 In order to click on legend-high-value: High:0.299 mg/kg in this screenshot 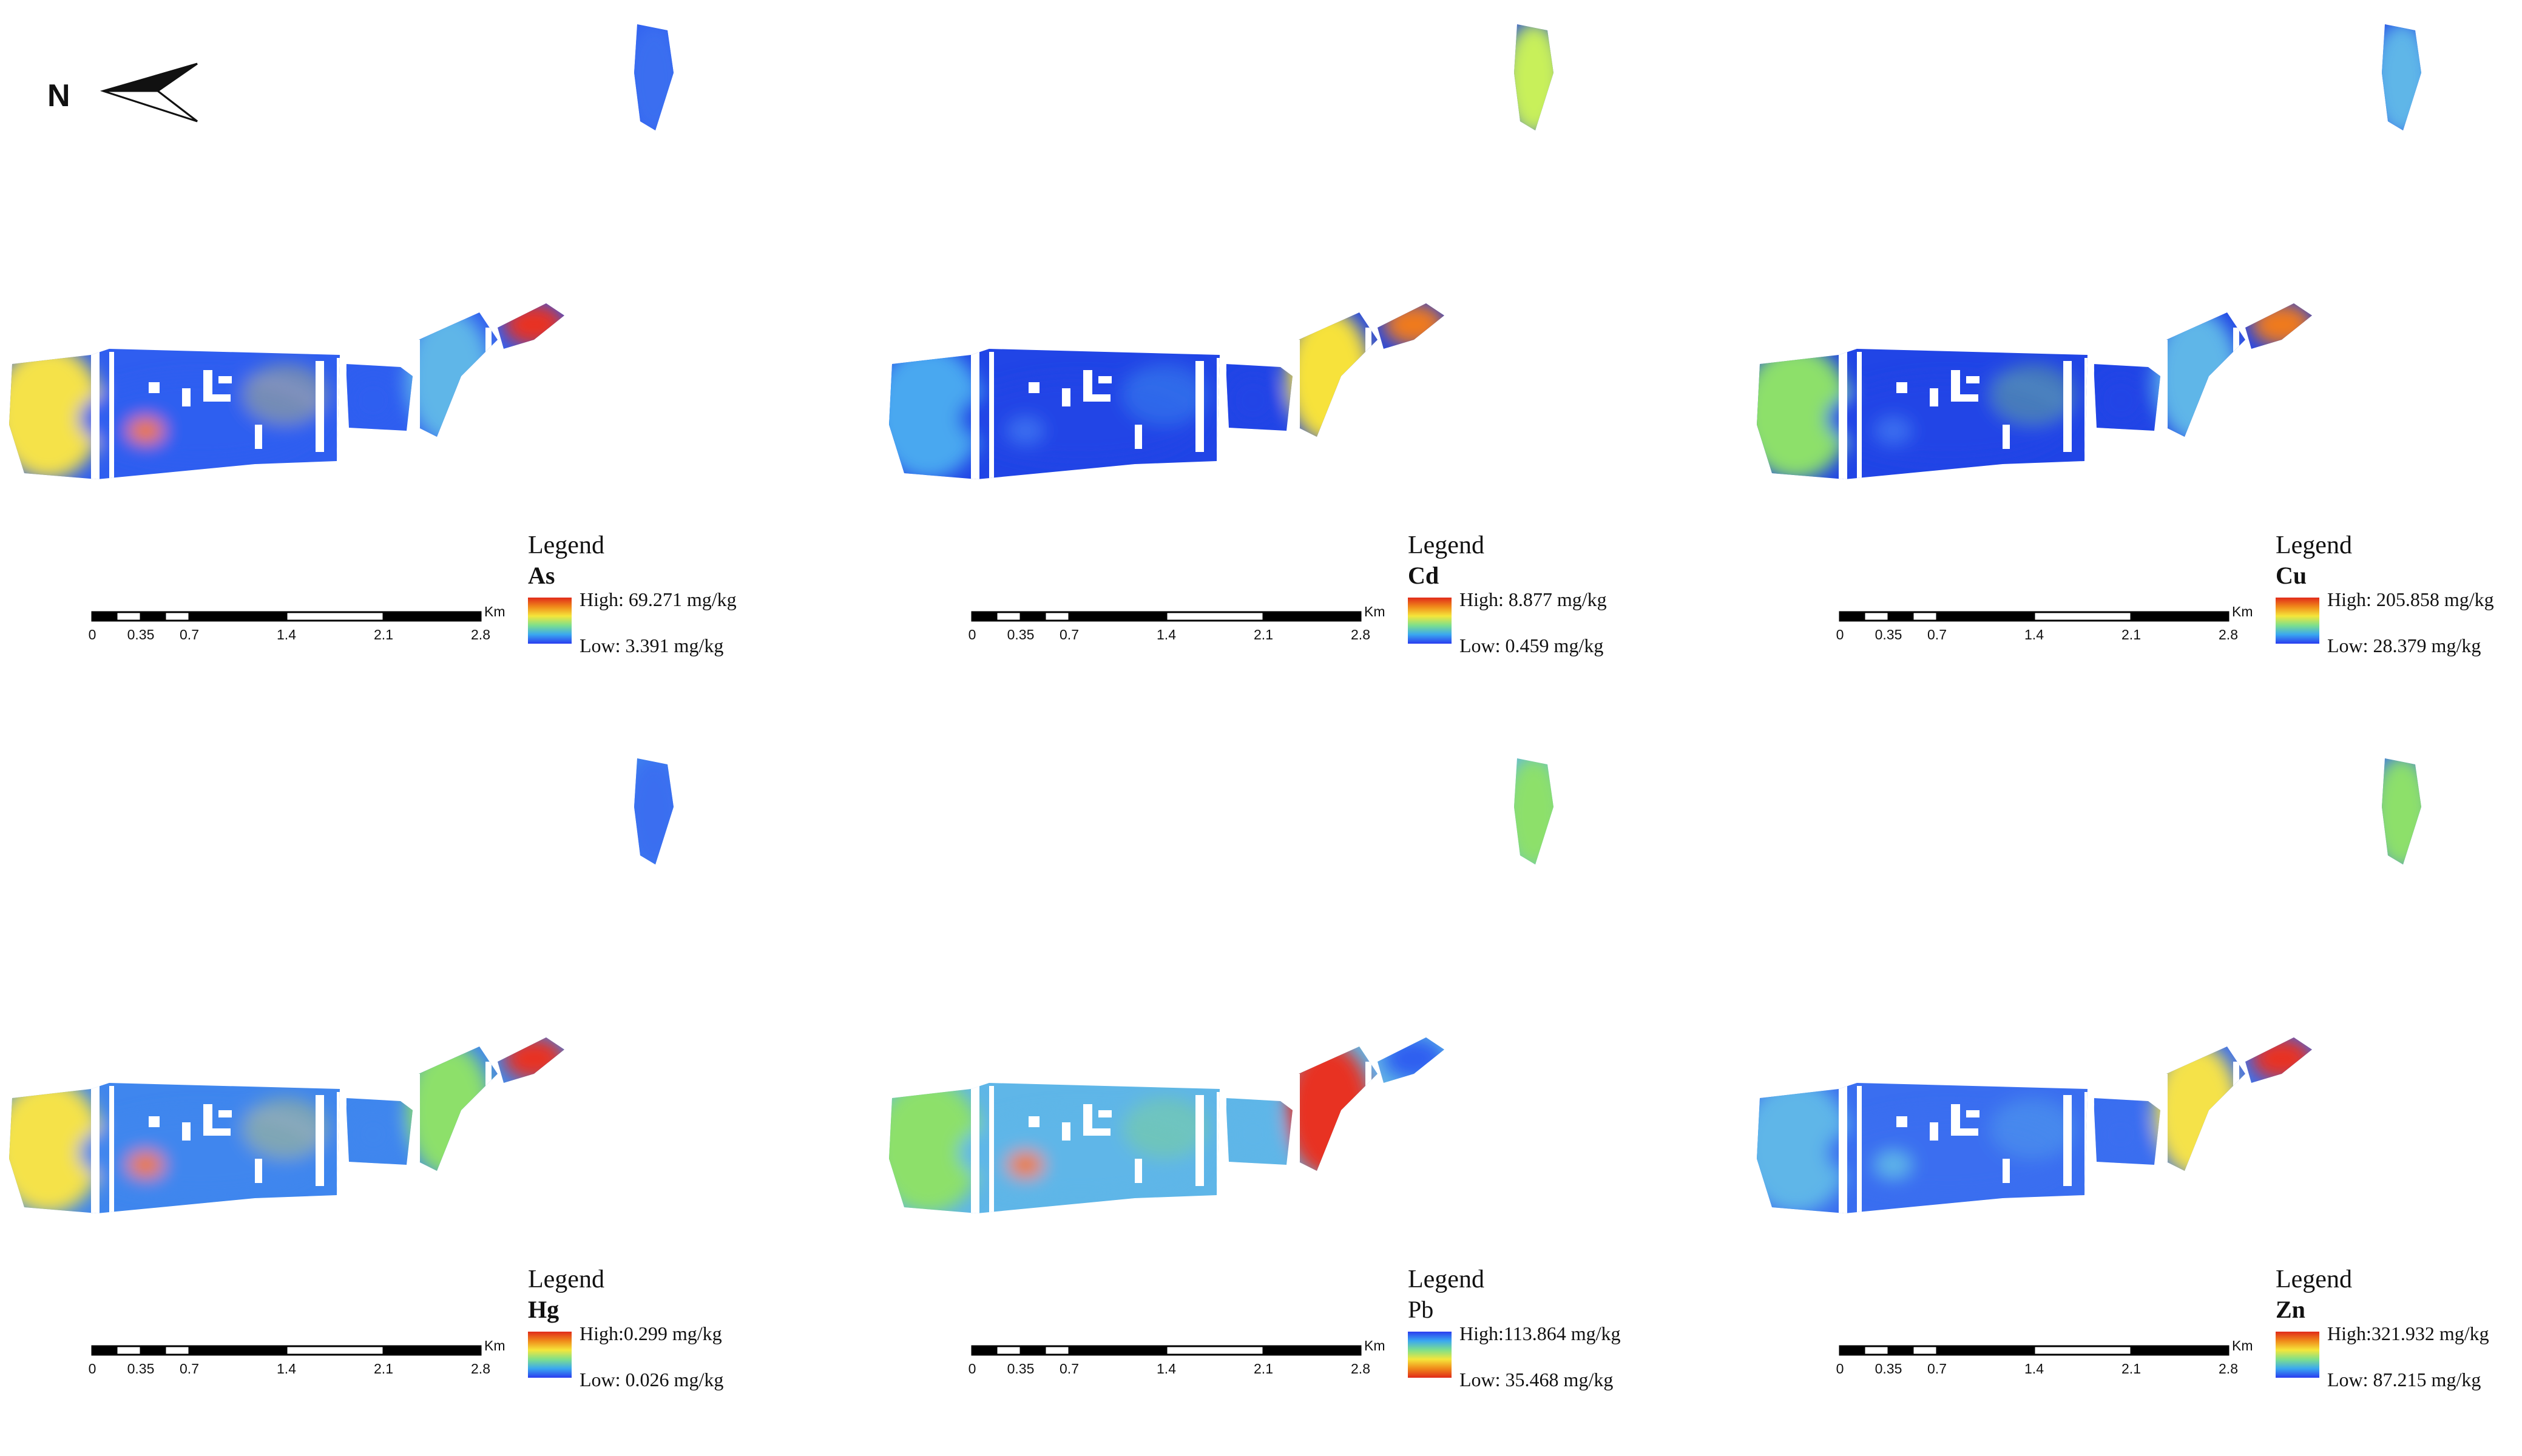, I will do `click(651, 1333)`.